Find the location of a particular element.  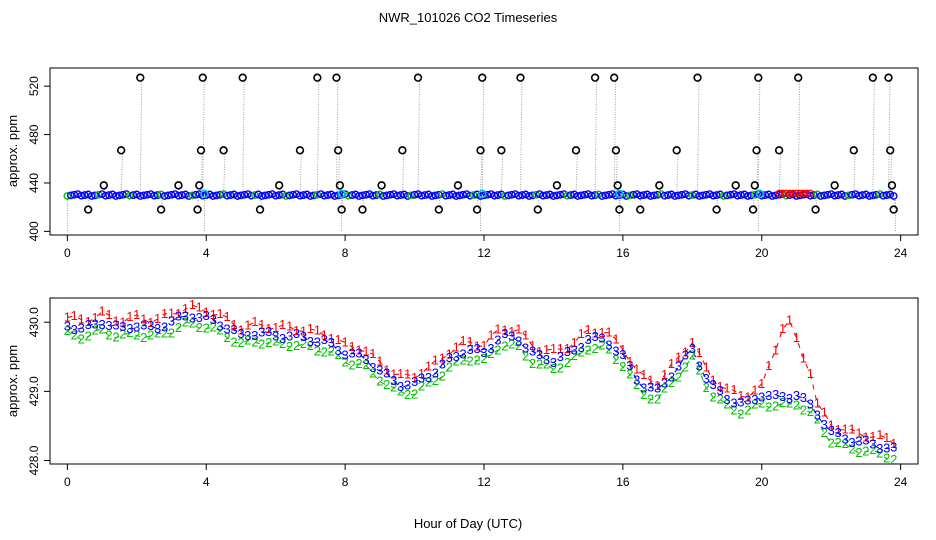

panel1-x-tick-label: 24 is located at coordinates (901, 253).